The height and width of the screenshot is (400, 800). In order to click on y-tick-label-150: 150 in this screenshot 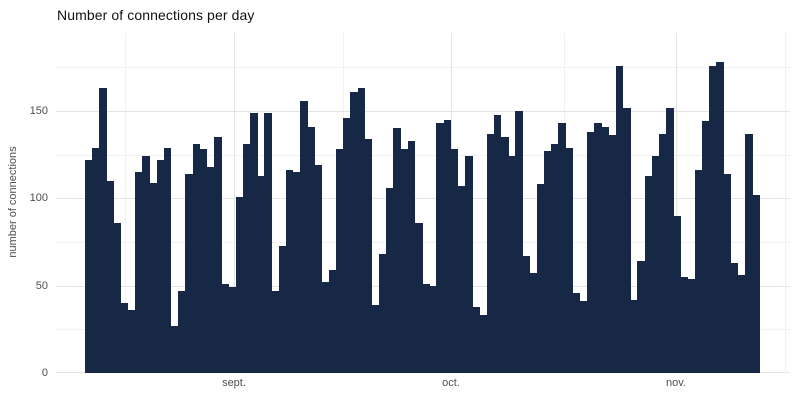, I will do `click(38, 110)`.